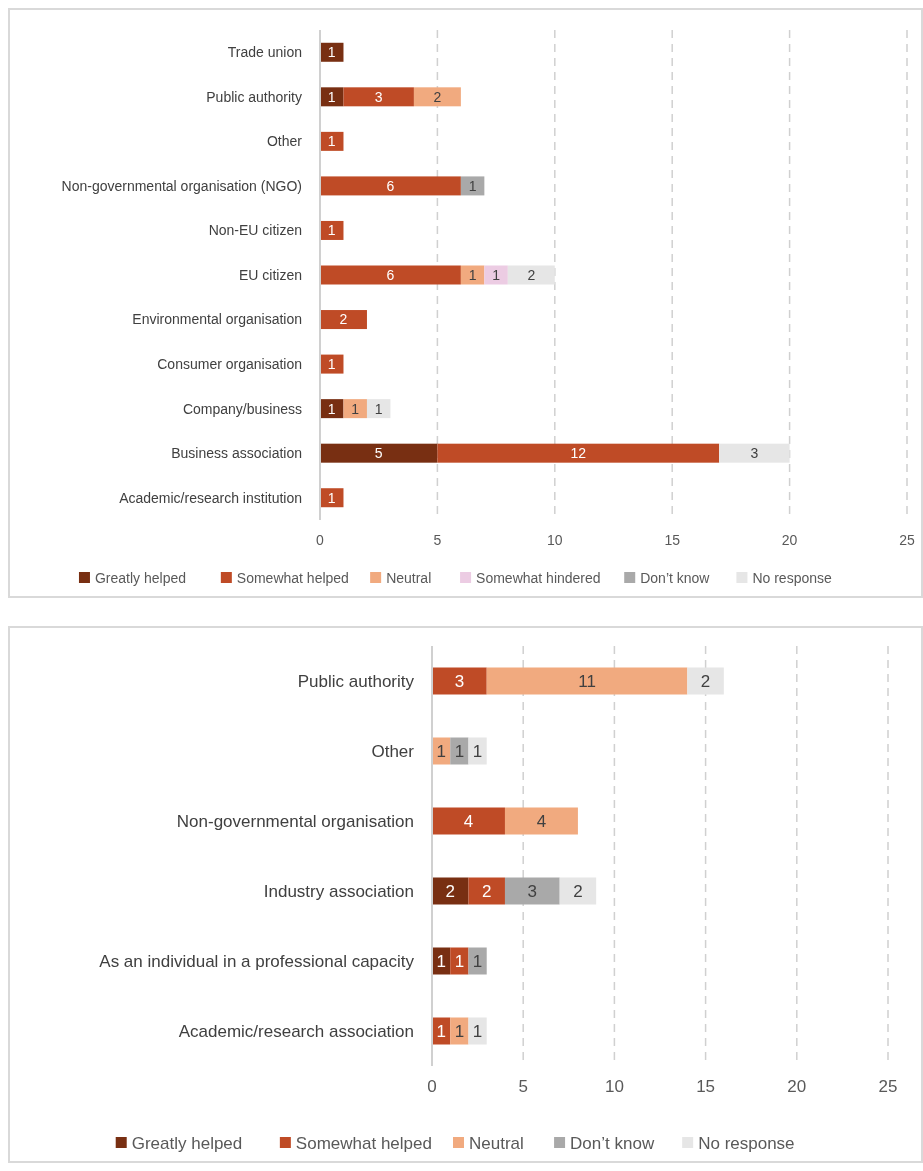 This screenshot has height=1171, width=923. I want to click on y-tick-label: Academic/research institution, so click(210, 497).